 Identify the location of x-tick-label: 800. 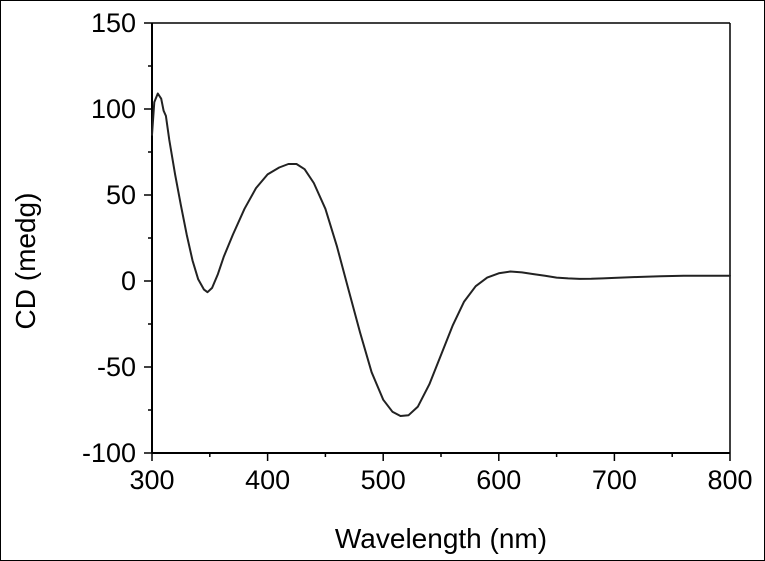
(729, 480).